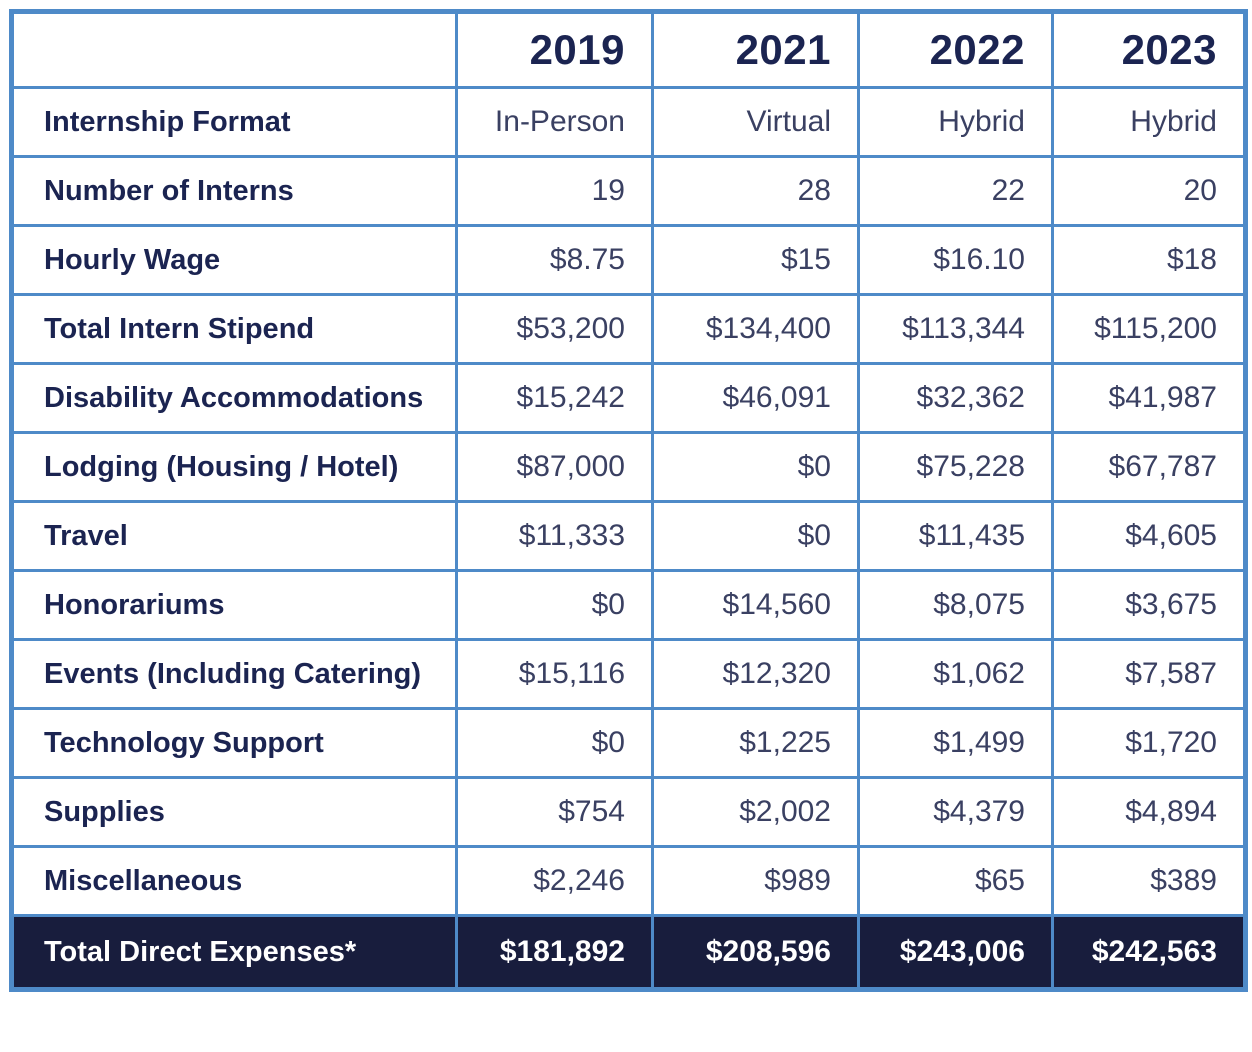 The width and height of the screenshot is (1252, 1052). What do you see at coordinates (1149, 952) in the screenshot?
I see `total-value-cell: $242,563` at bounding box center [1149, 952].